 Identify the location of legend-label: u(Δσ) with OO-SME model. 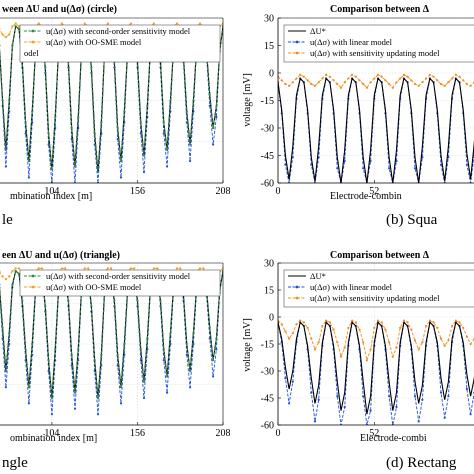
(94, 287).